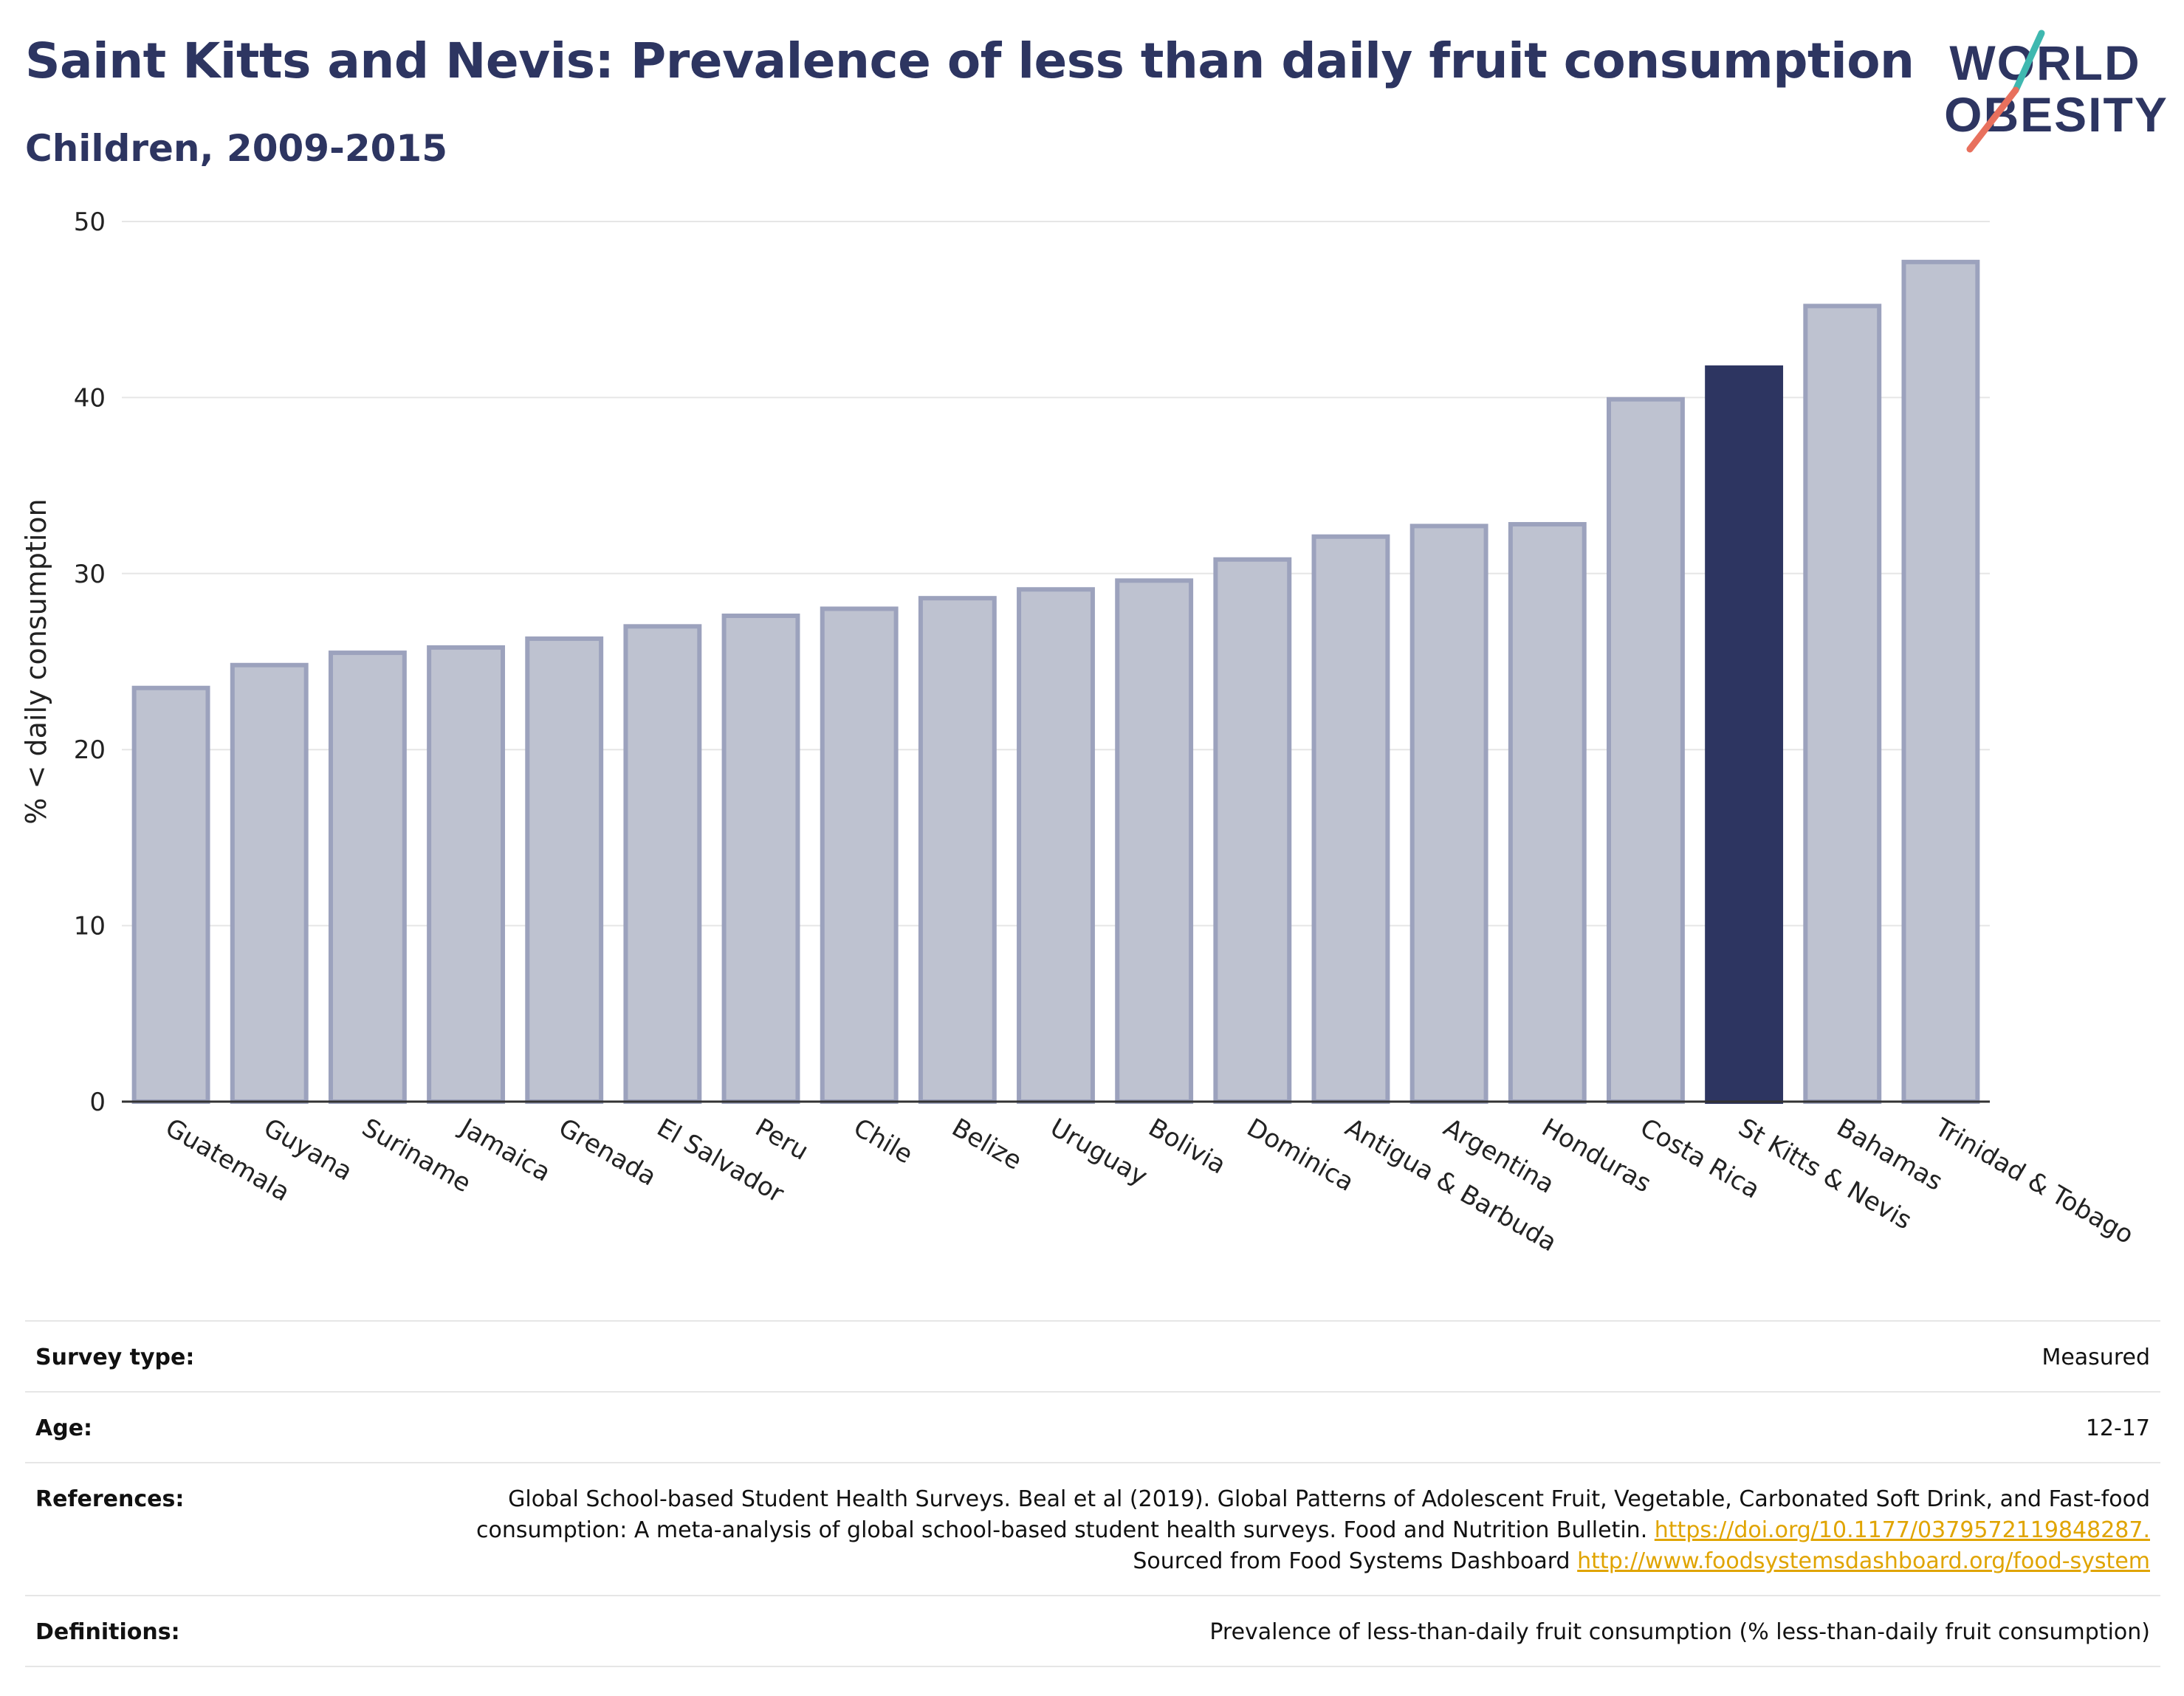 Image resolution: width=2184 pixels, height=1696 pixels. Describe the element at coordinates (90, 574) in the screenshot. I see `y-tick-label: 30` at that location.